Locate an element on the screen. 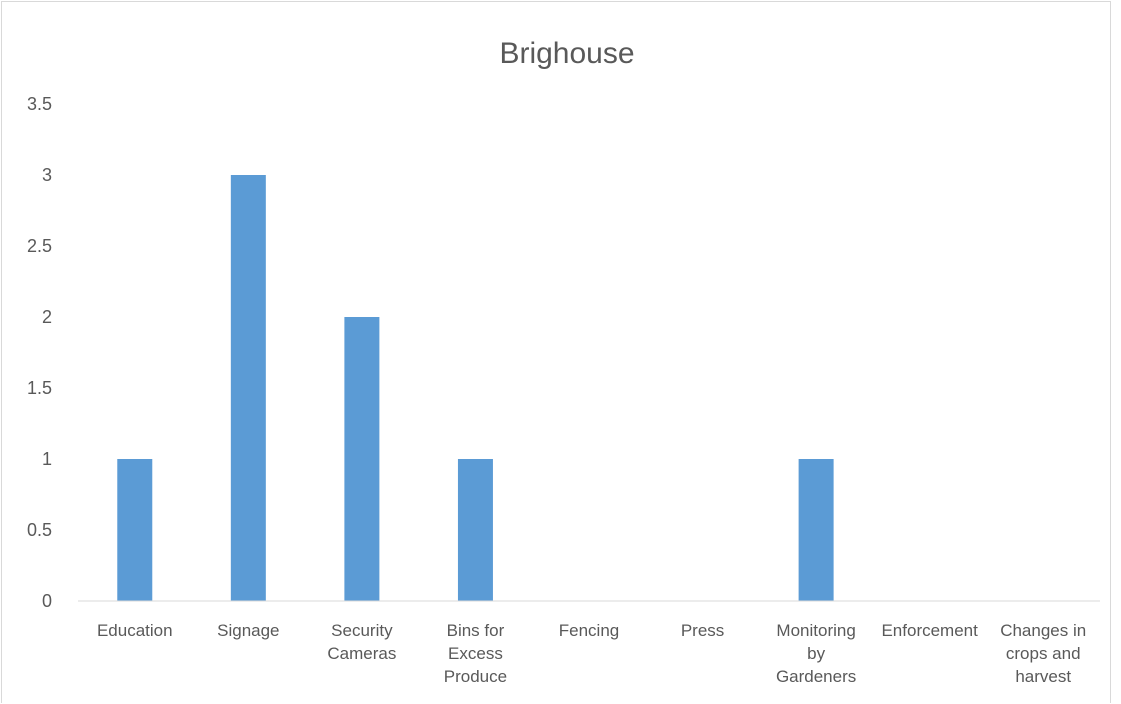  y-tick-label: 2 is located at coordinates (47, 317).